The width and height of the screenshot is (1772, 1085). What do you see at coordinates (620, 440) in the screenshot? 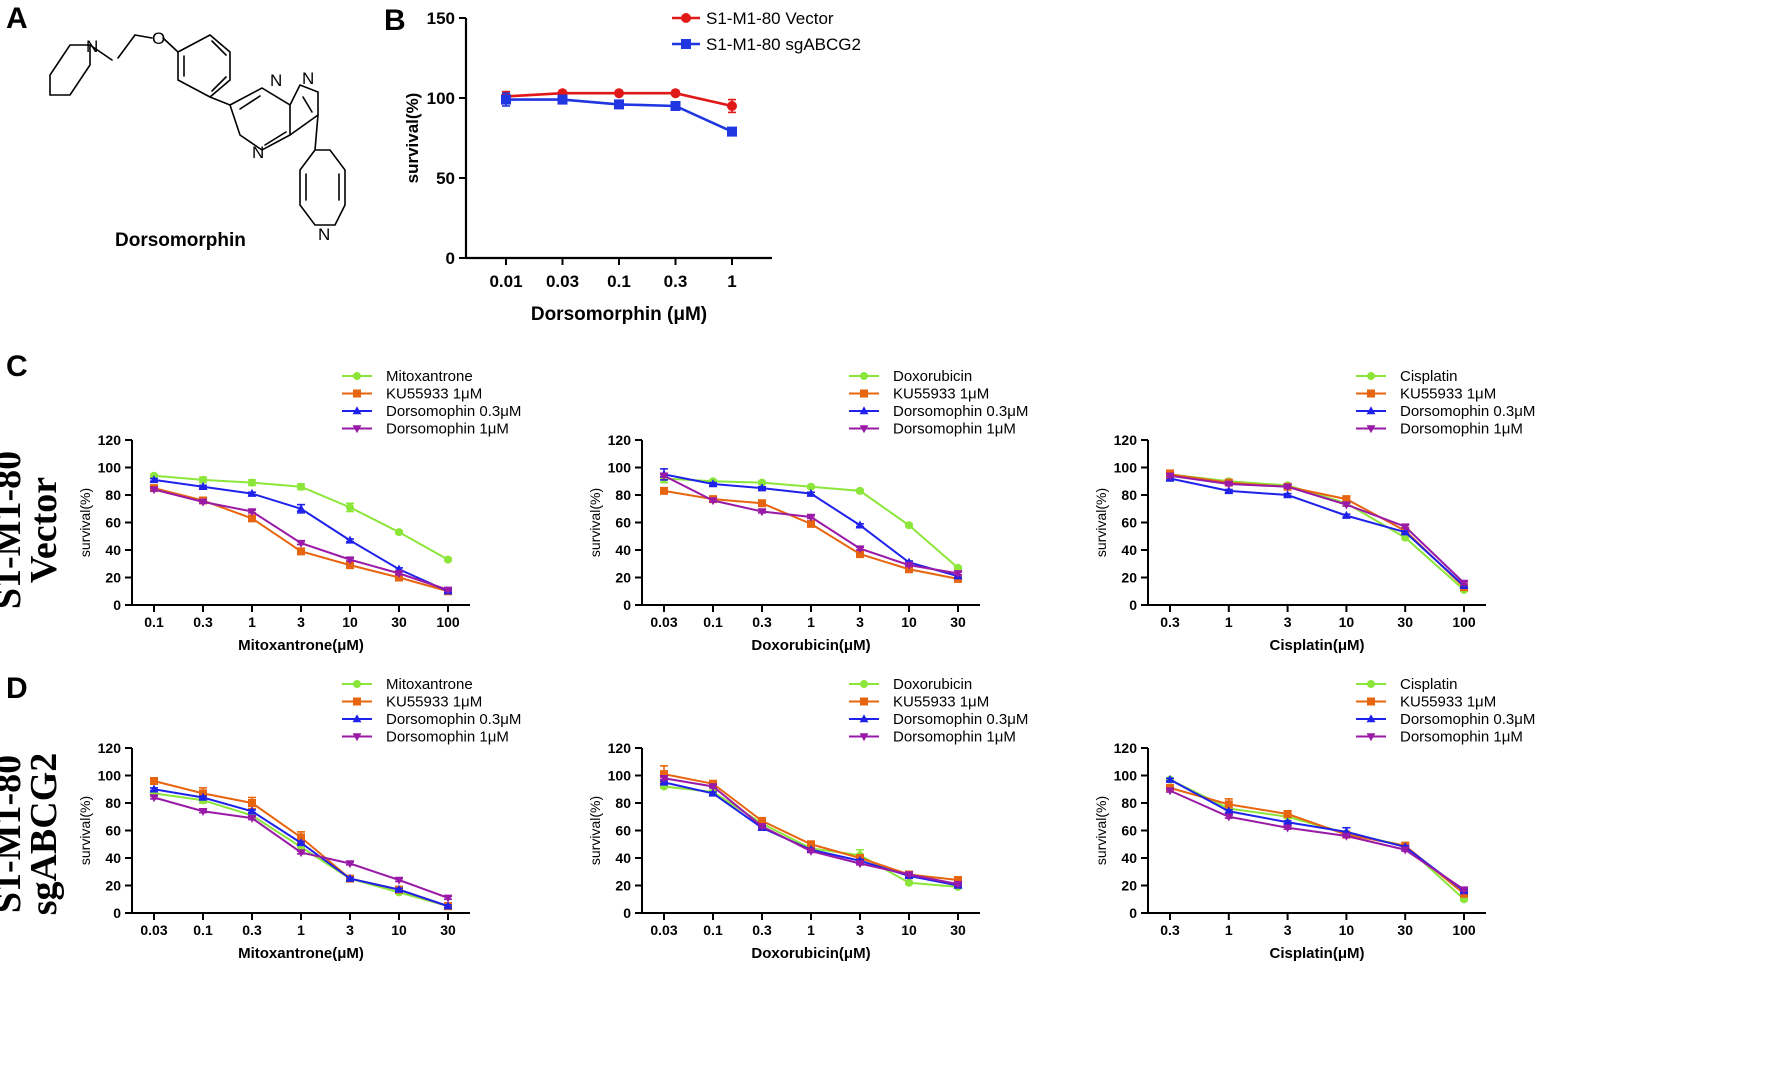
I see `y-tick-label-6: 120` at bounding box center [620, 440].